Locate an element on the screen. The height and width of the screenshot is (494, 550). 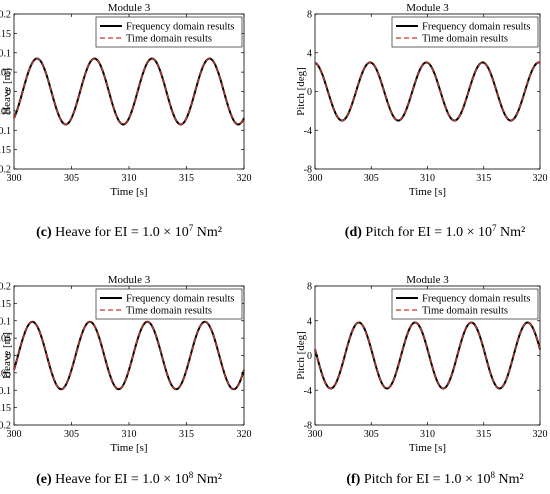
panel-caption: (f) Pitch for EI = 1.0 × 108 Nm² is located at coordinates (434, 478).